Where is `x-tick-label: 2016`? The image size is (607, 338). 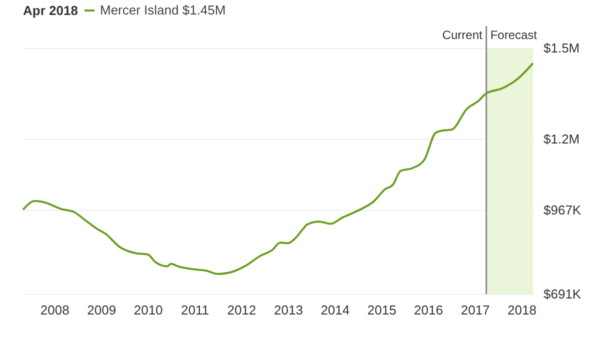 x-tick-label: 2016 is located at coordinates (428, 310).